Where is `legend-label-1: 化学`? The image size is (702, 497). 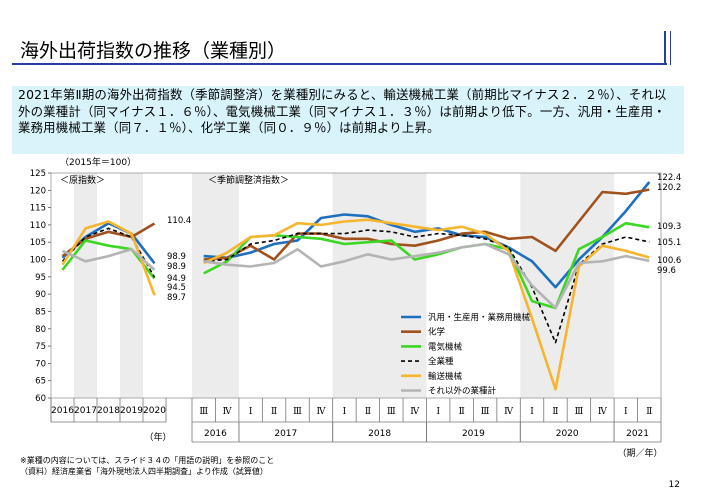 legend-label-1: 化学 is located at coordinates (437, 332).